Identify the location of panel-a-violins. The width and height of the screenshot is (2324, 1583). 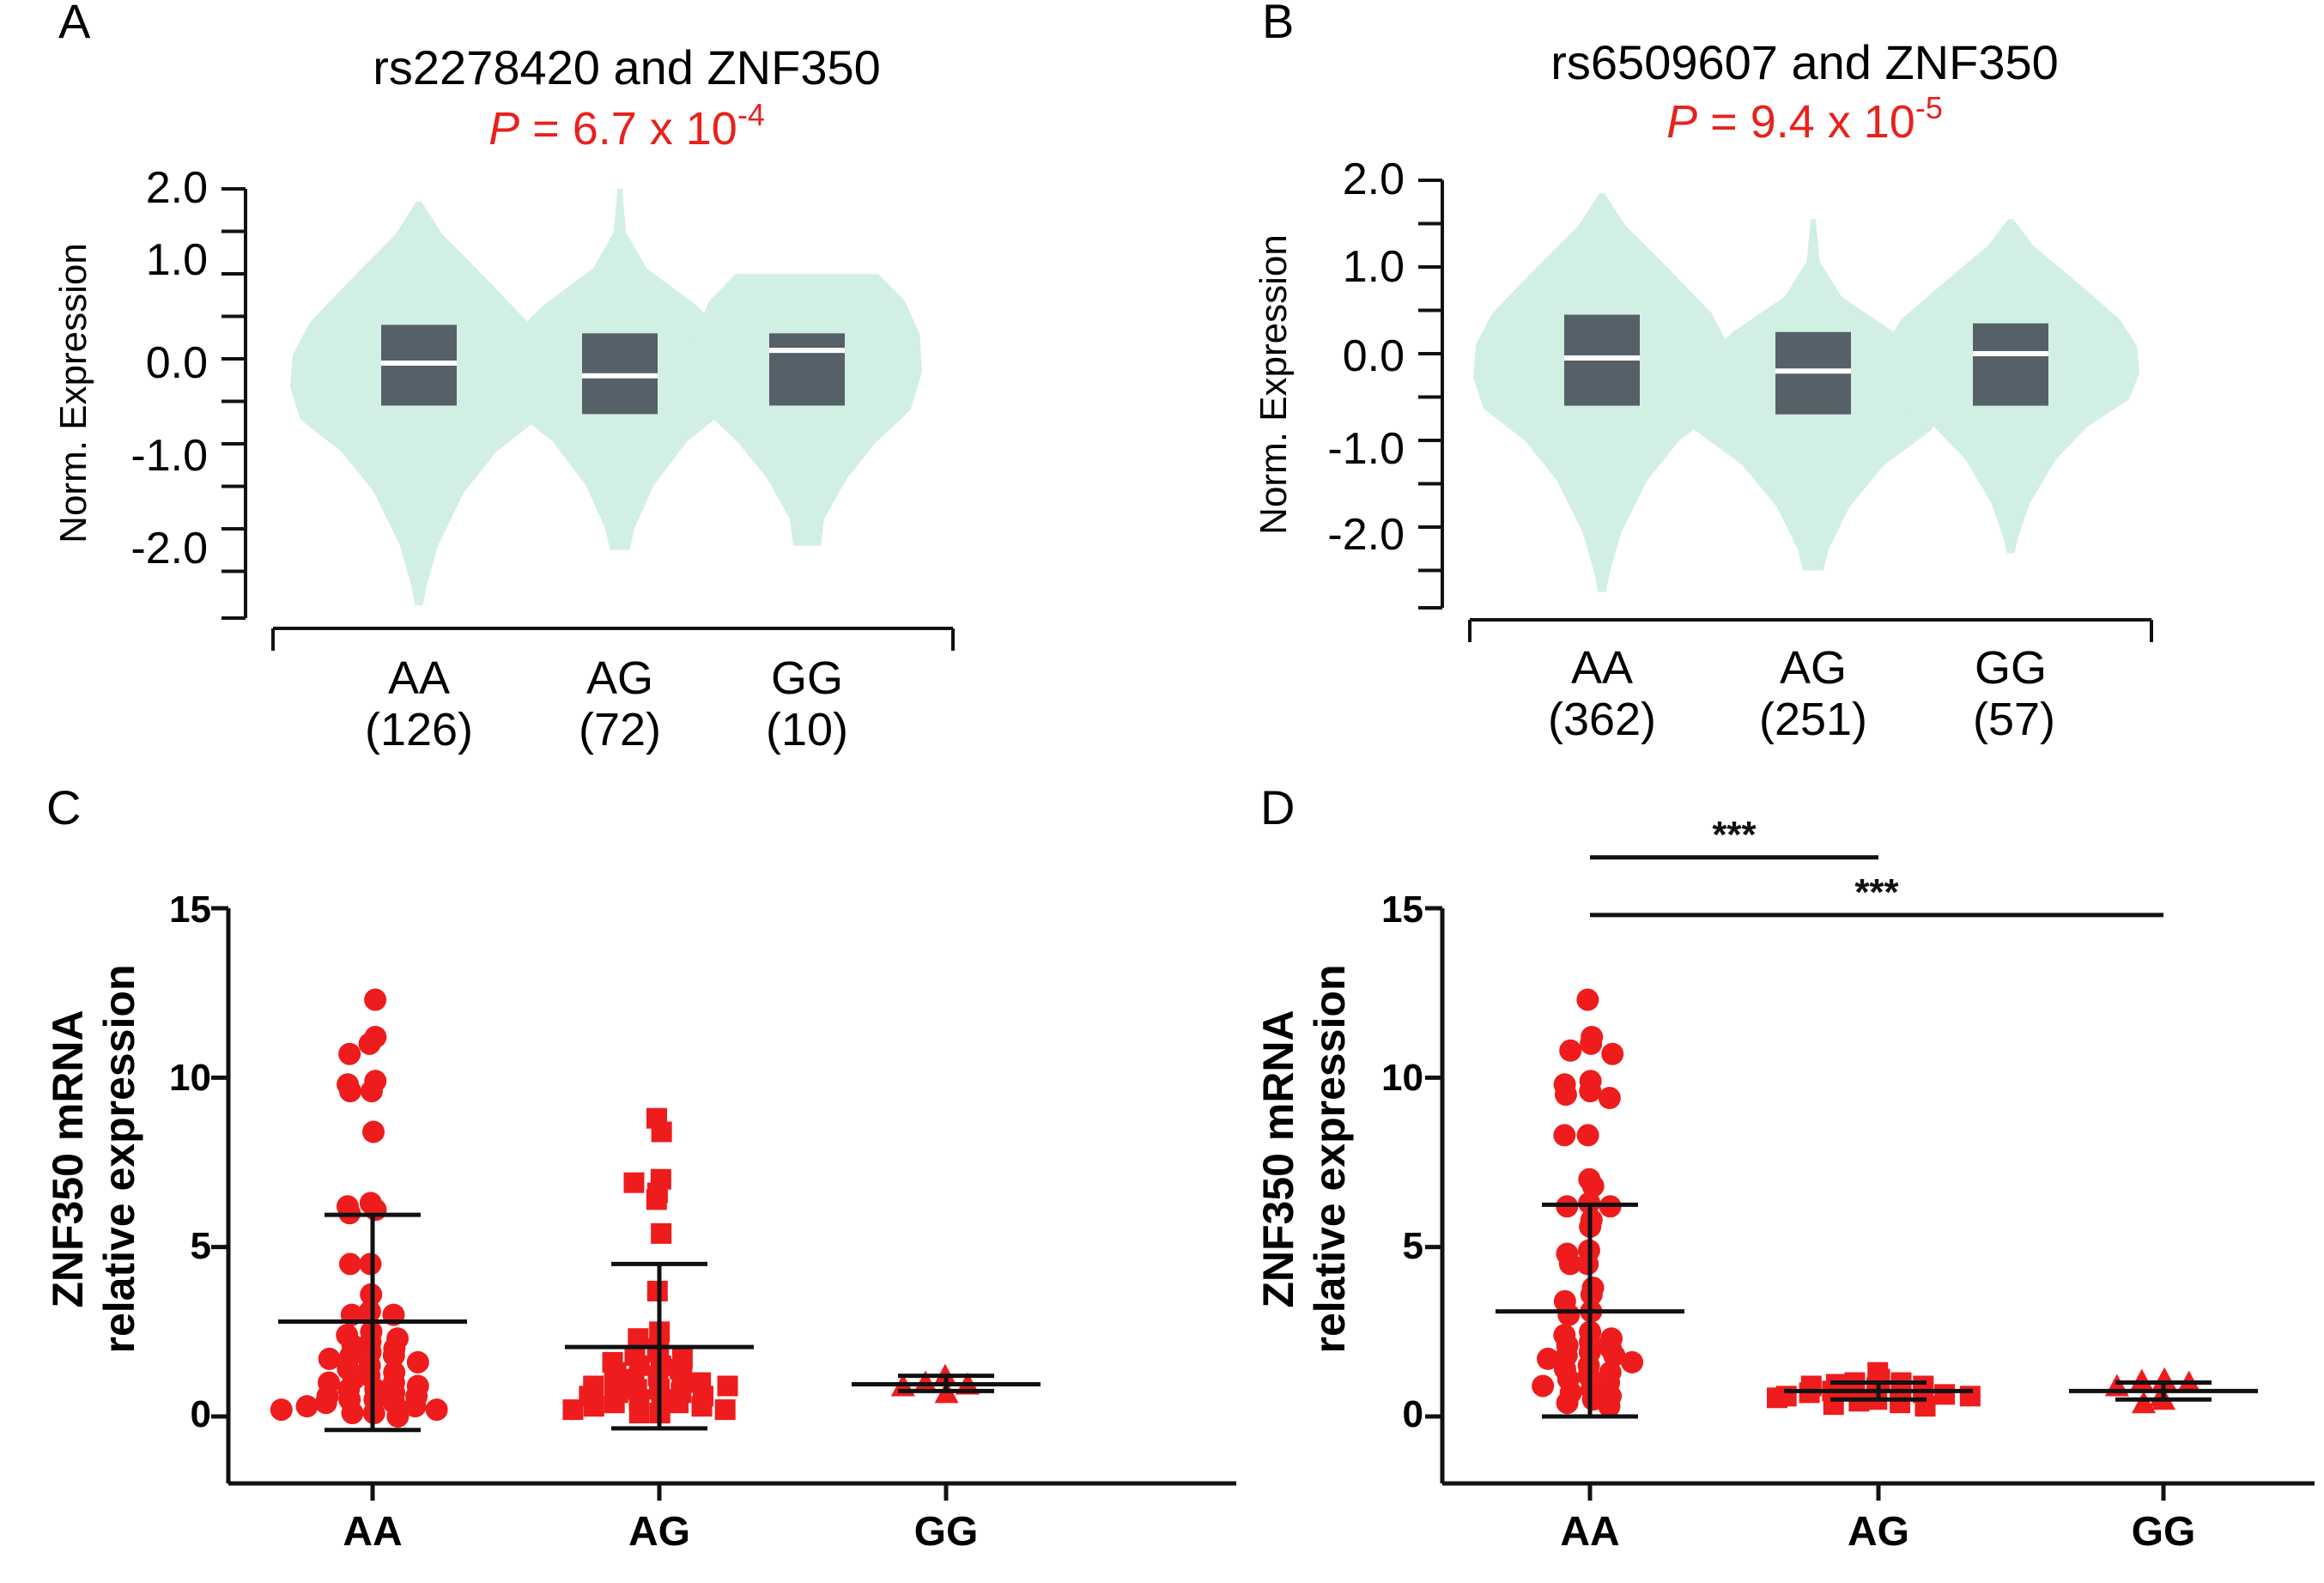
(606, 397).